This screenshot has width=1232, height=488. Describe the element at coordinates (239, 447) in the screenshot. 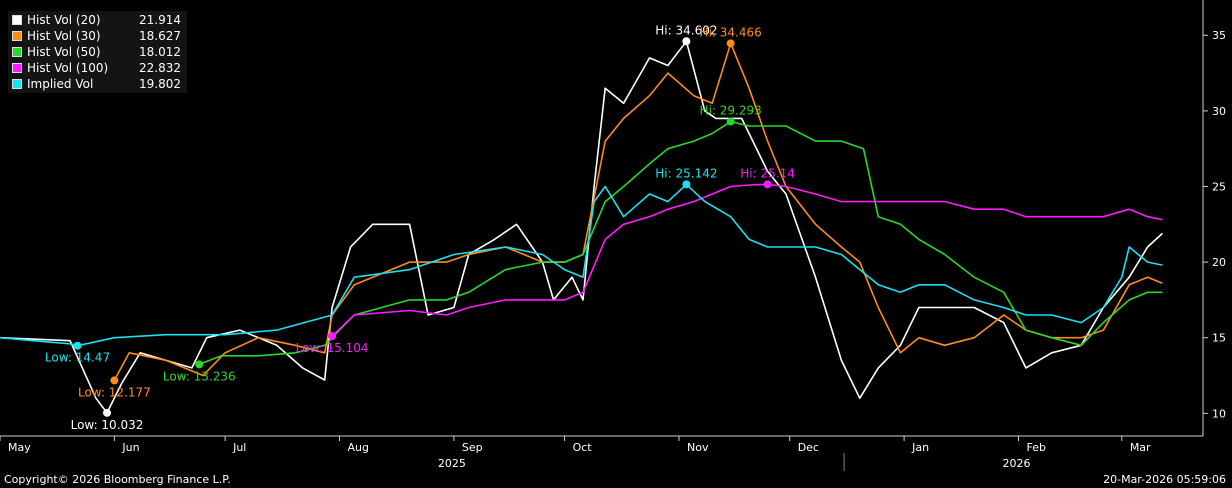

I see `x-tick-label: Jul` at that location.